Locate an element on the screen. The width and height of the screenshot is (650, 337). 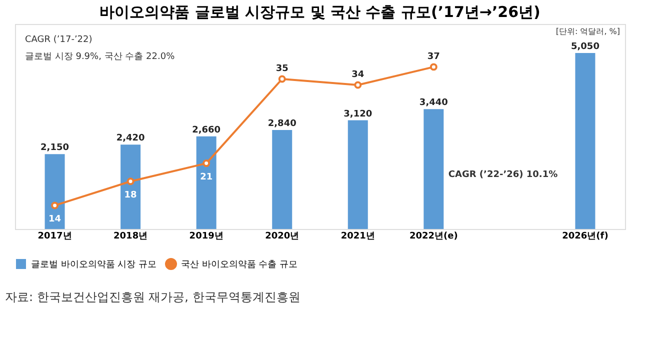
data-label: 2,840 is located at coordinates (282, 124).